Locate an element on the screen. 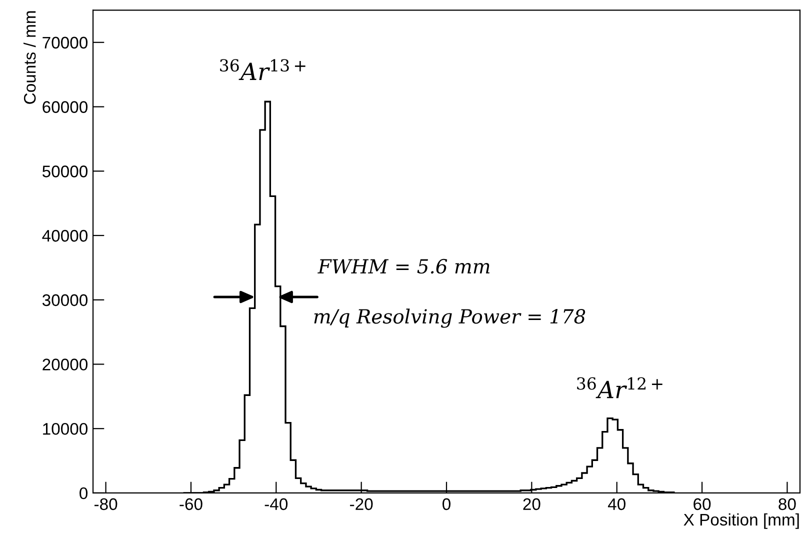  y-tick-label: 70000 is located at coordinates (65, 42).